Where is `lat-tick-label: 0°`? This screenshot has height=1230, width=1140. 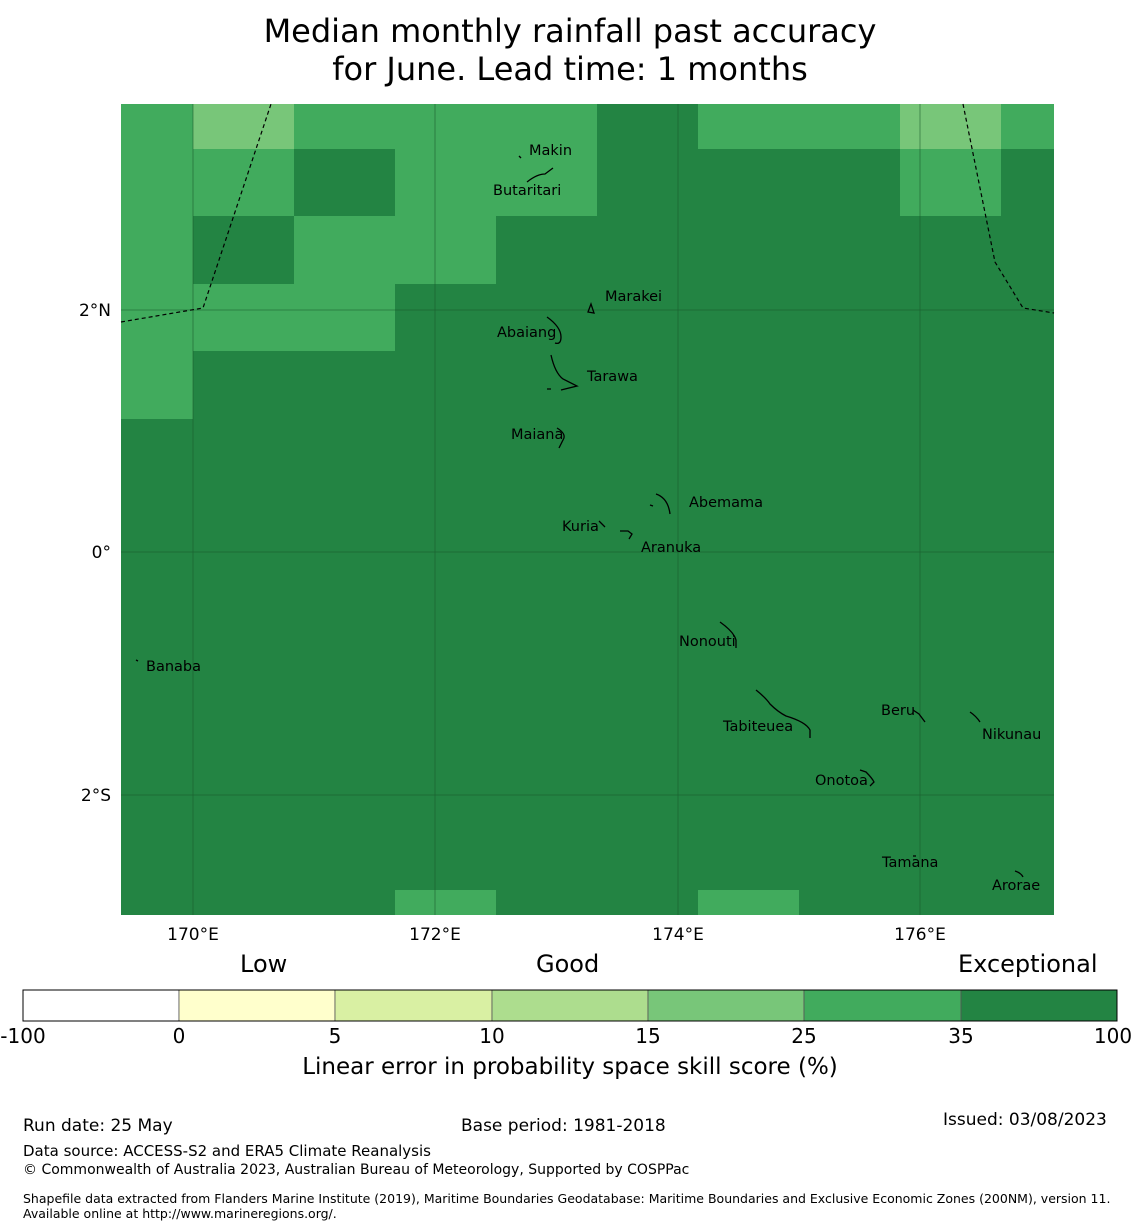 lat-tick-label: 0° is located at coordinates (101, 553).